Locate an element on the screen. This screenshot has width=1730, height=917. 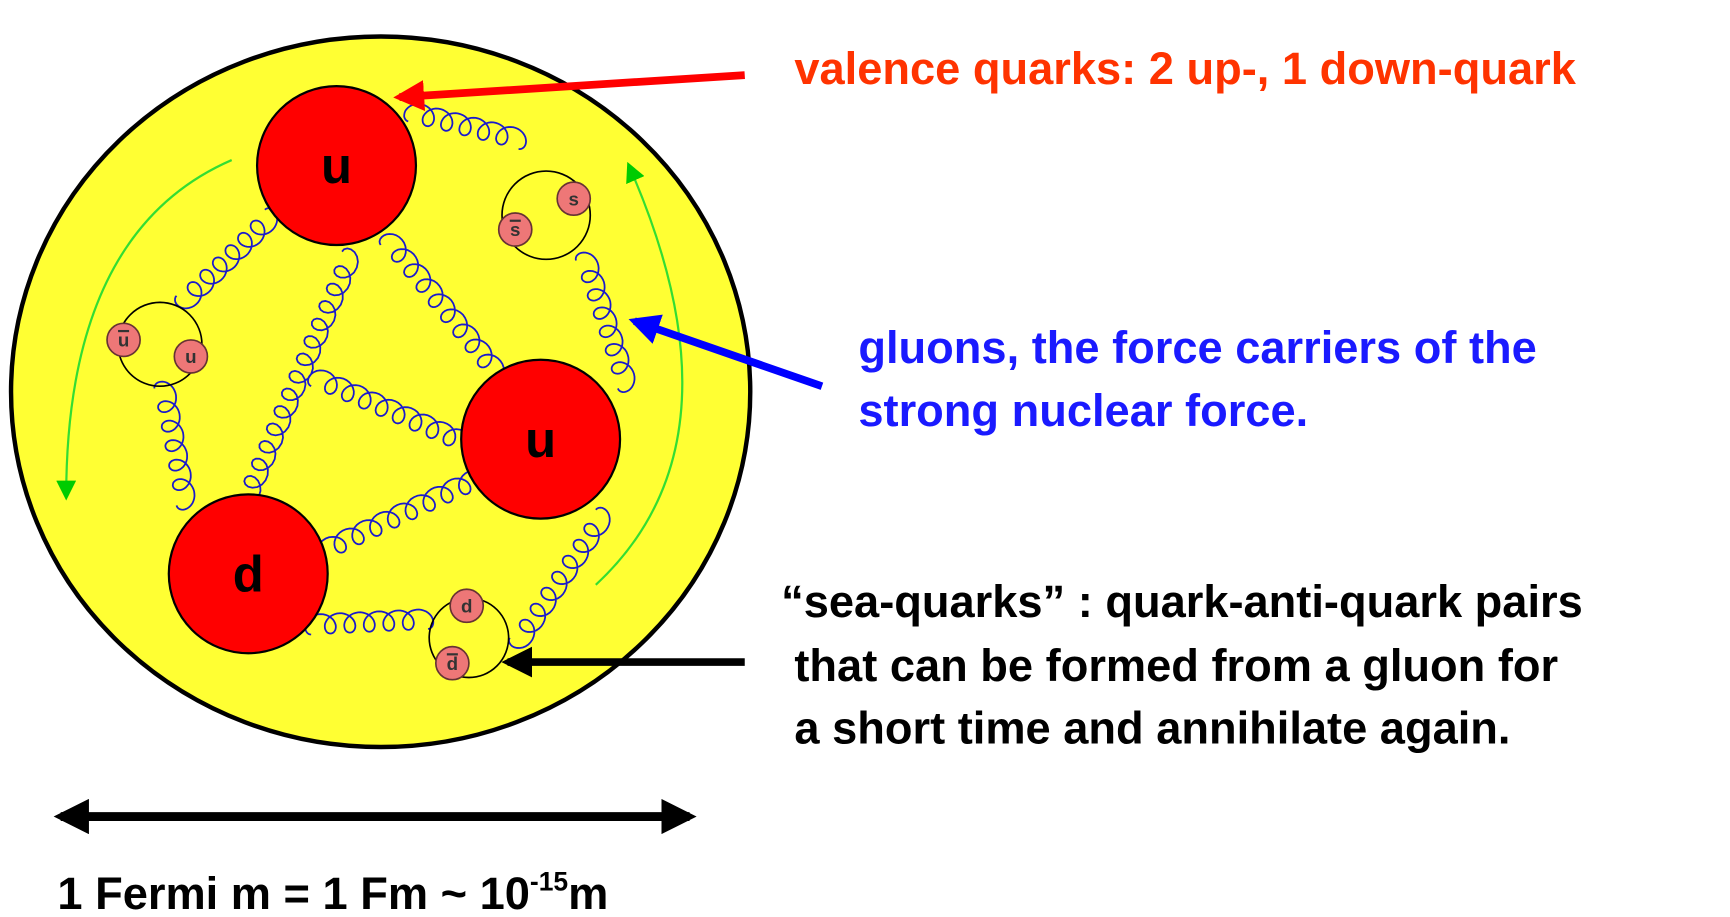
scale-exponent: -15 is located at coordinates (549, 881).